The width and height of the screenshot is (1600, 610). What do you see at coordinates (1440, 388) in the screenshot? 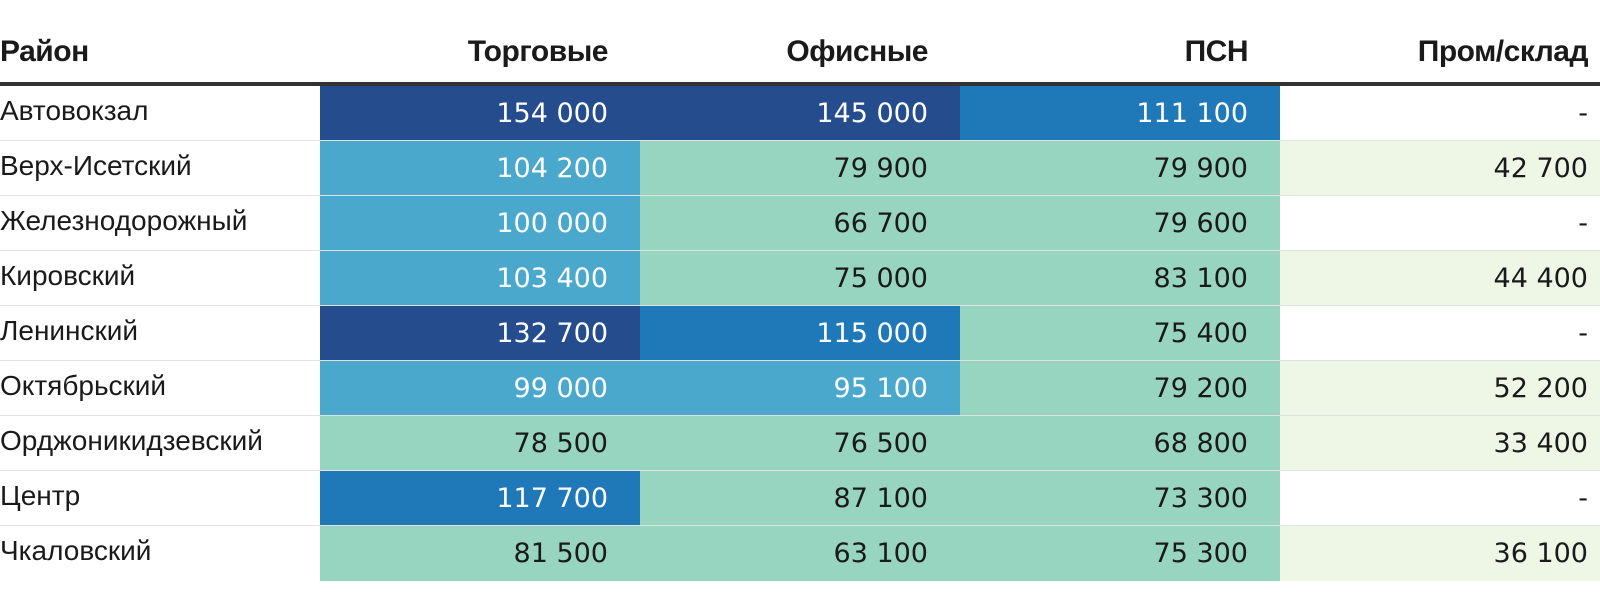
I see `cell-industrial: 52 200` at bounding box center [1440, 388].